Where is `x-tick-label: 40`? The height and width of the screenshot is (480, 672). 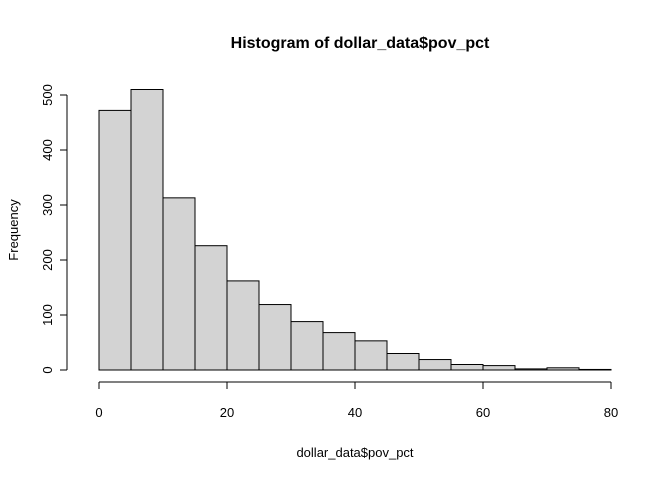
x-tick-label: 40 is located at coordinates (355, 412).